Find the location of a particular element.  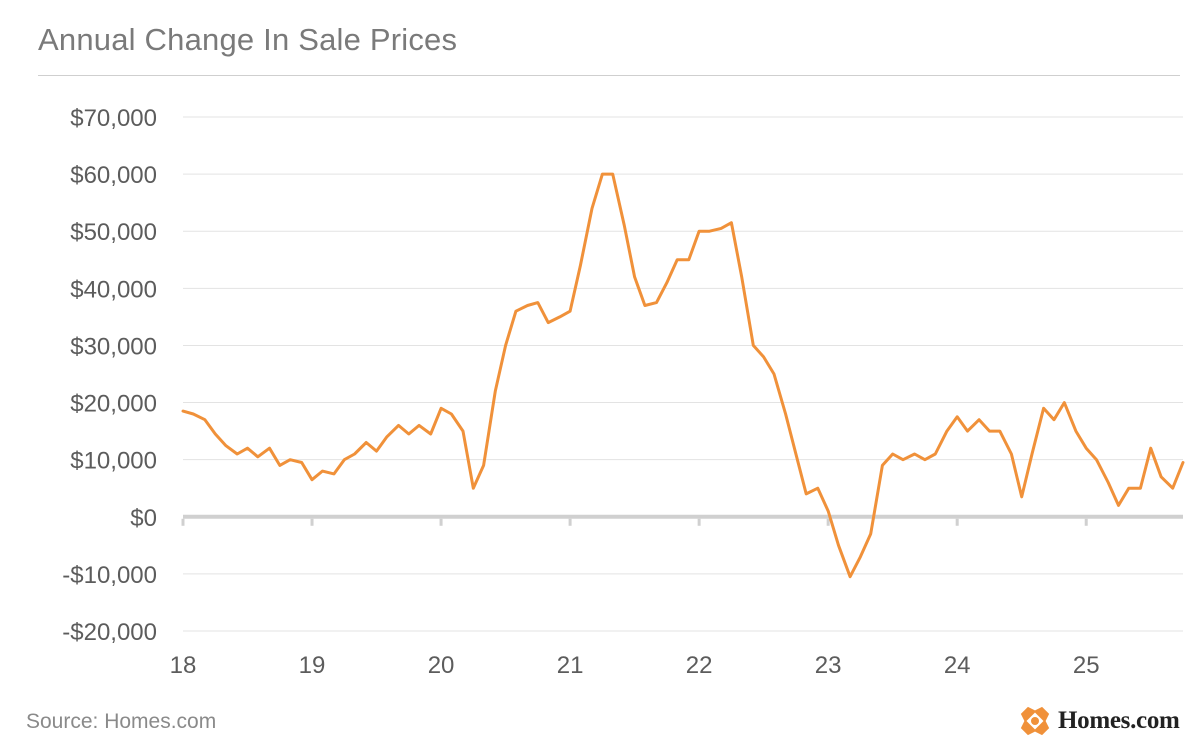

y-tick-label: $0 is located at coordinates (143, 518).